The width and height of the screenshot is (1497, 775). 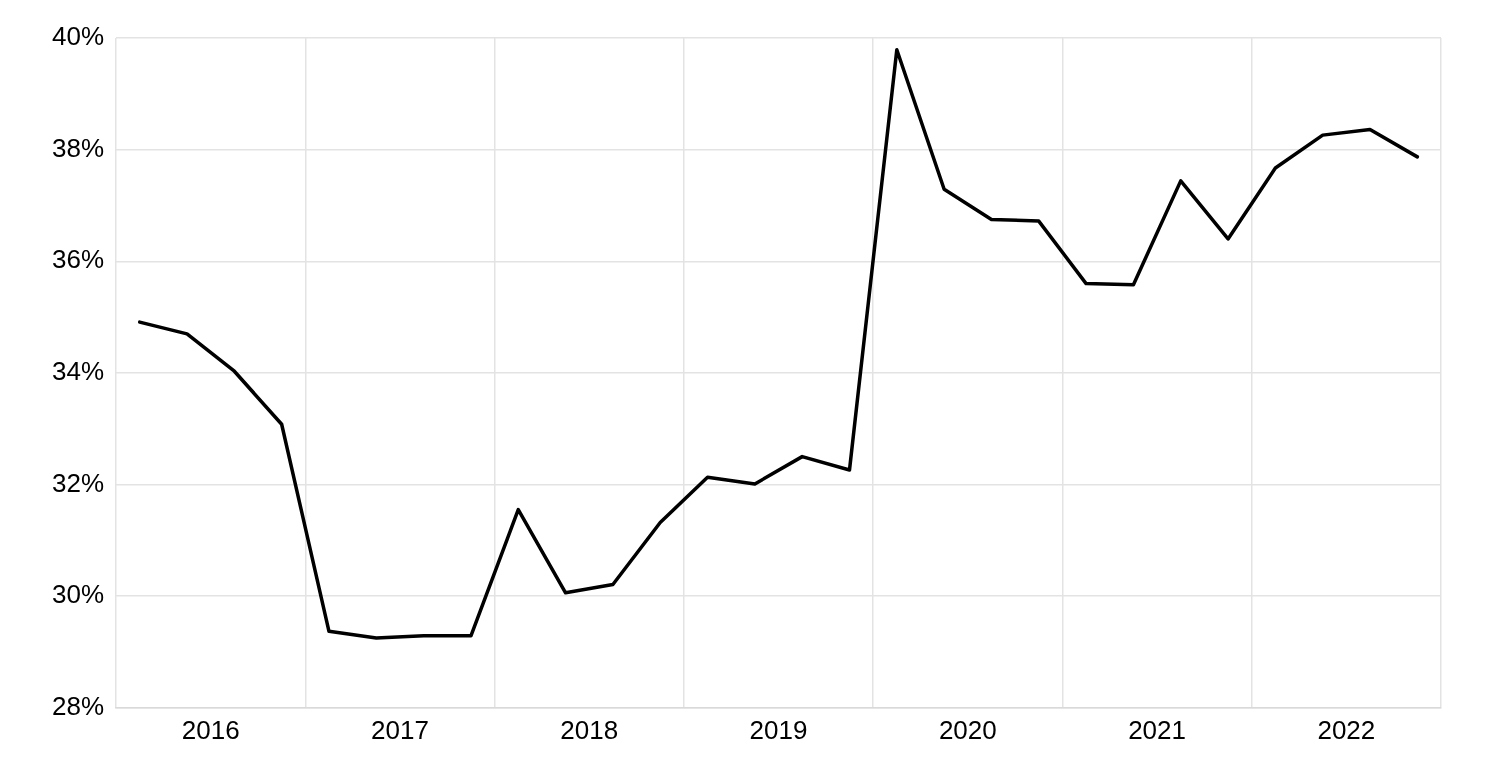 What do you see at coordinates (778, 729) in the screenshot?
I see `x-tick-label: 2019` at bounding box center [778, 729].